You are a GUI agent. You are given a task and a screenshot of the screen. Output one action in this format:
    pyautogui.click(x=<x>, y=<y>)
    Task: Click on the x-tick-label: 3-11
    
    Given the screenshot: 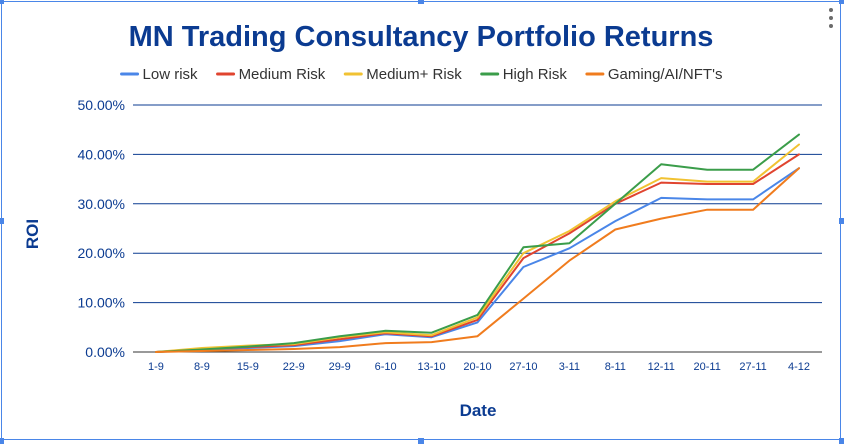 What is the action you would take?
    pyautogui.click(x=569, y=367)
    